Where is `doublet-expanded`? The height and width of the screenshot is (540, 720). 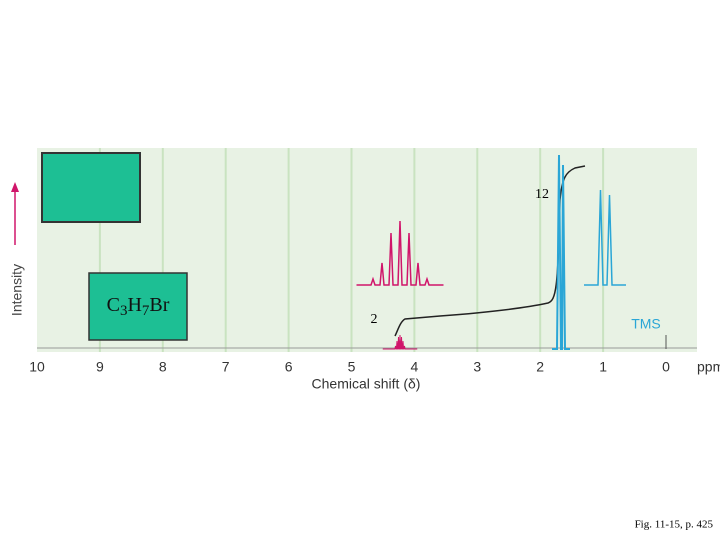
doublet-expanded is located at coordinates (605, 237).